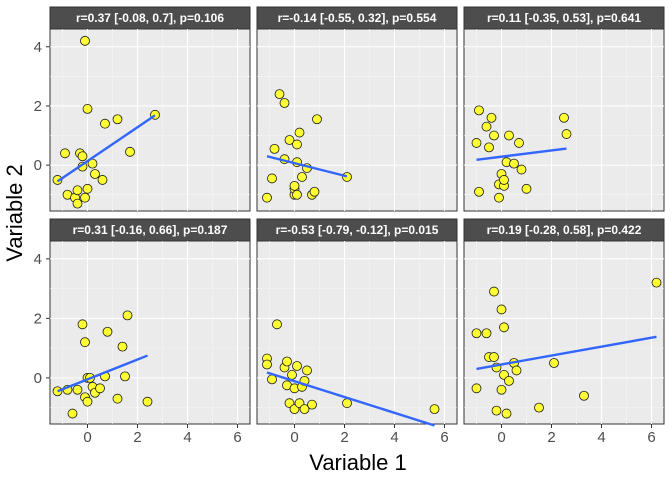 This screenshot has width=672, height=480. What do you see at coordinates (294, 437) in the screenshot?
I see `x-tick-label: 0` at bounding box center [294, 437].